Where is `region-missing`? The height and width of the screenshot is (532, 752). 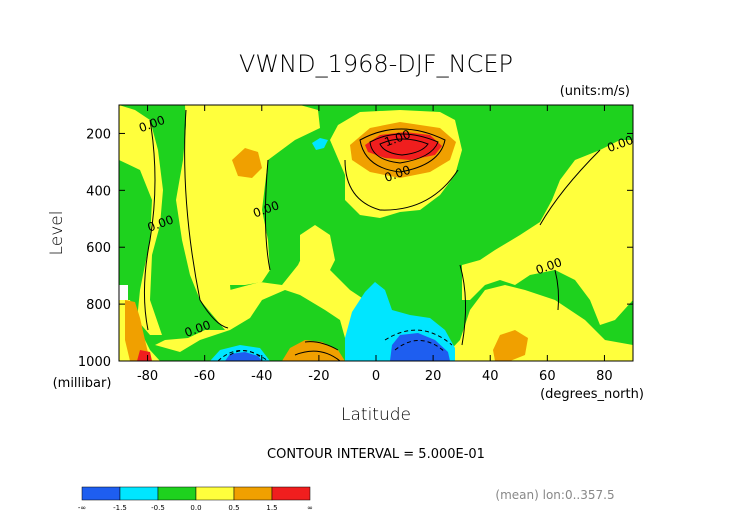 region-missing is located at coordinates (123, 292).